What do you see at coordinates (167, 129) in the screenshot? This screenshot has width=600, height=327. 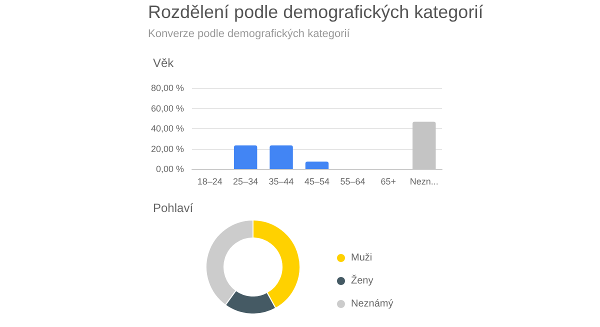 I see `y-tick-label: 40,00 %` at bounding box center [167, 129].